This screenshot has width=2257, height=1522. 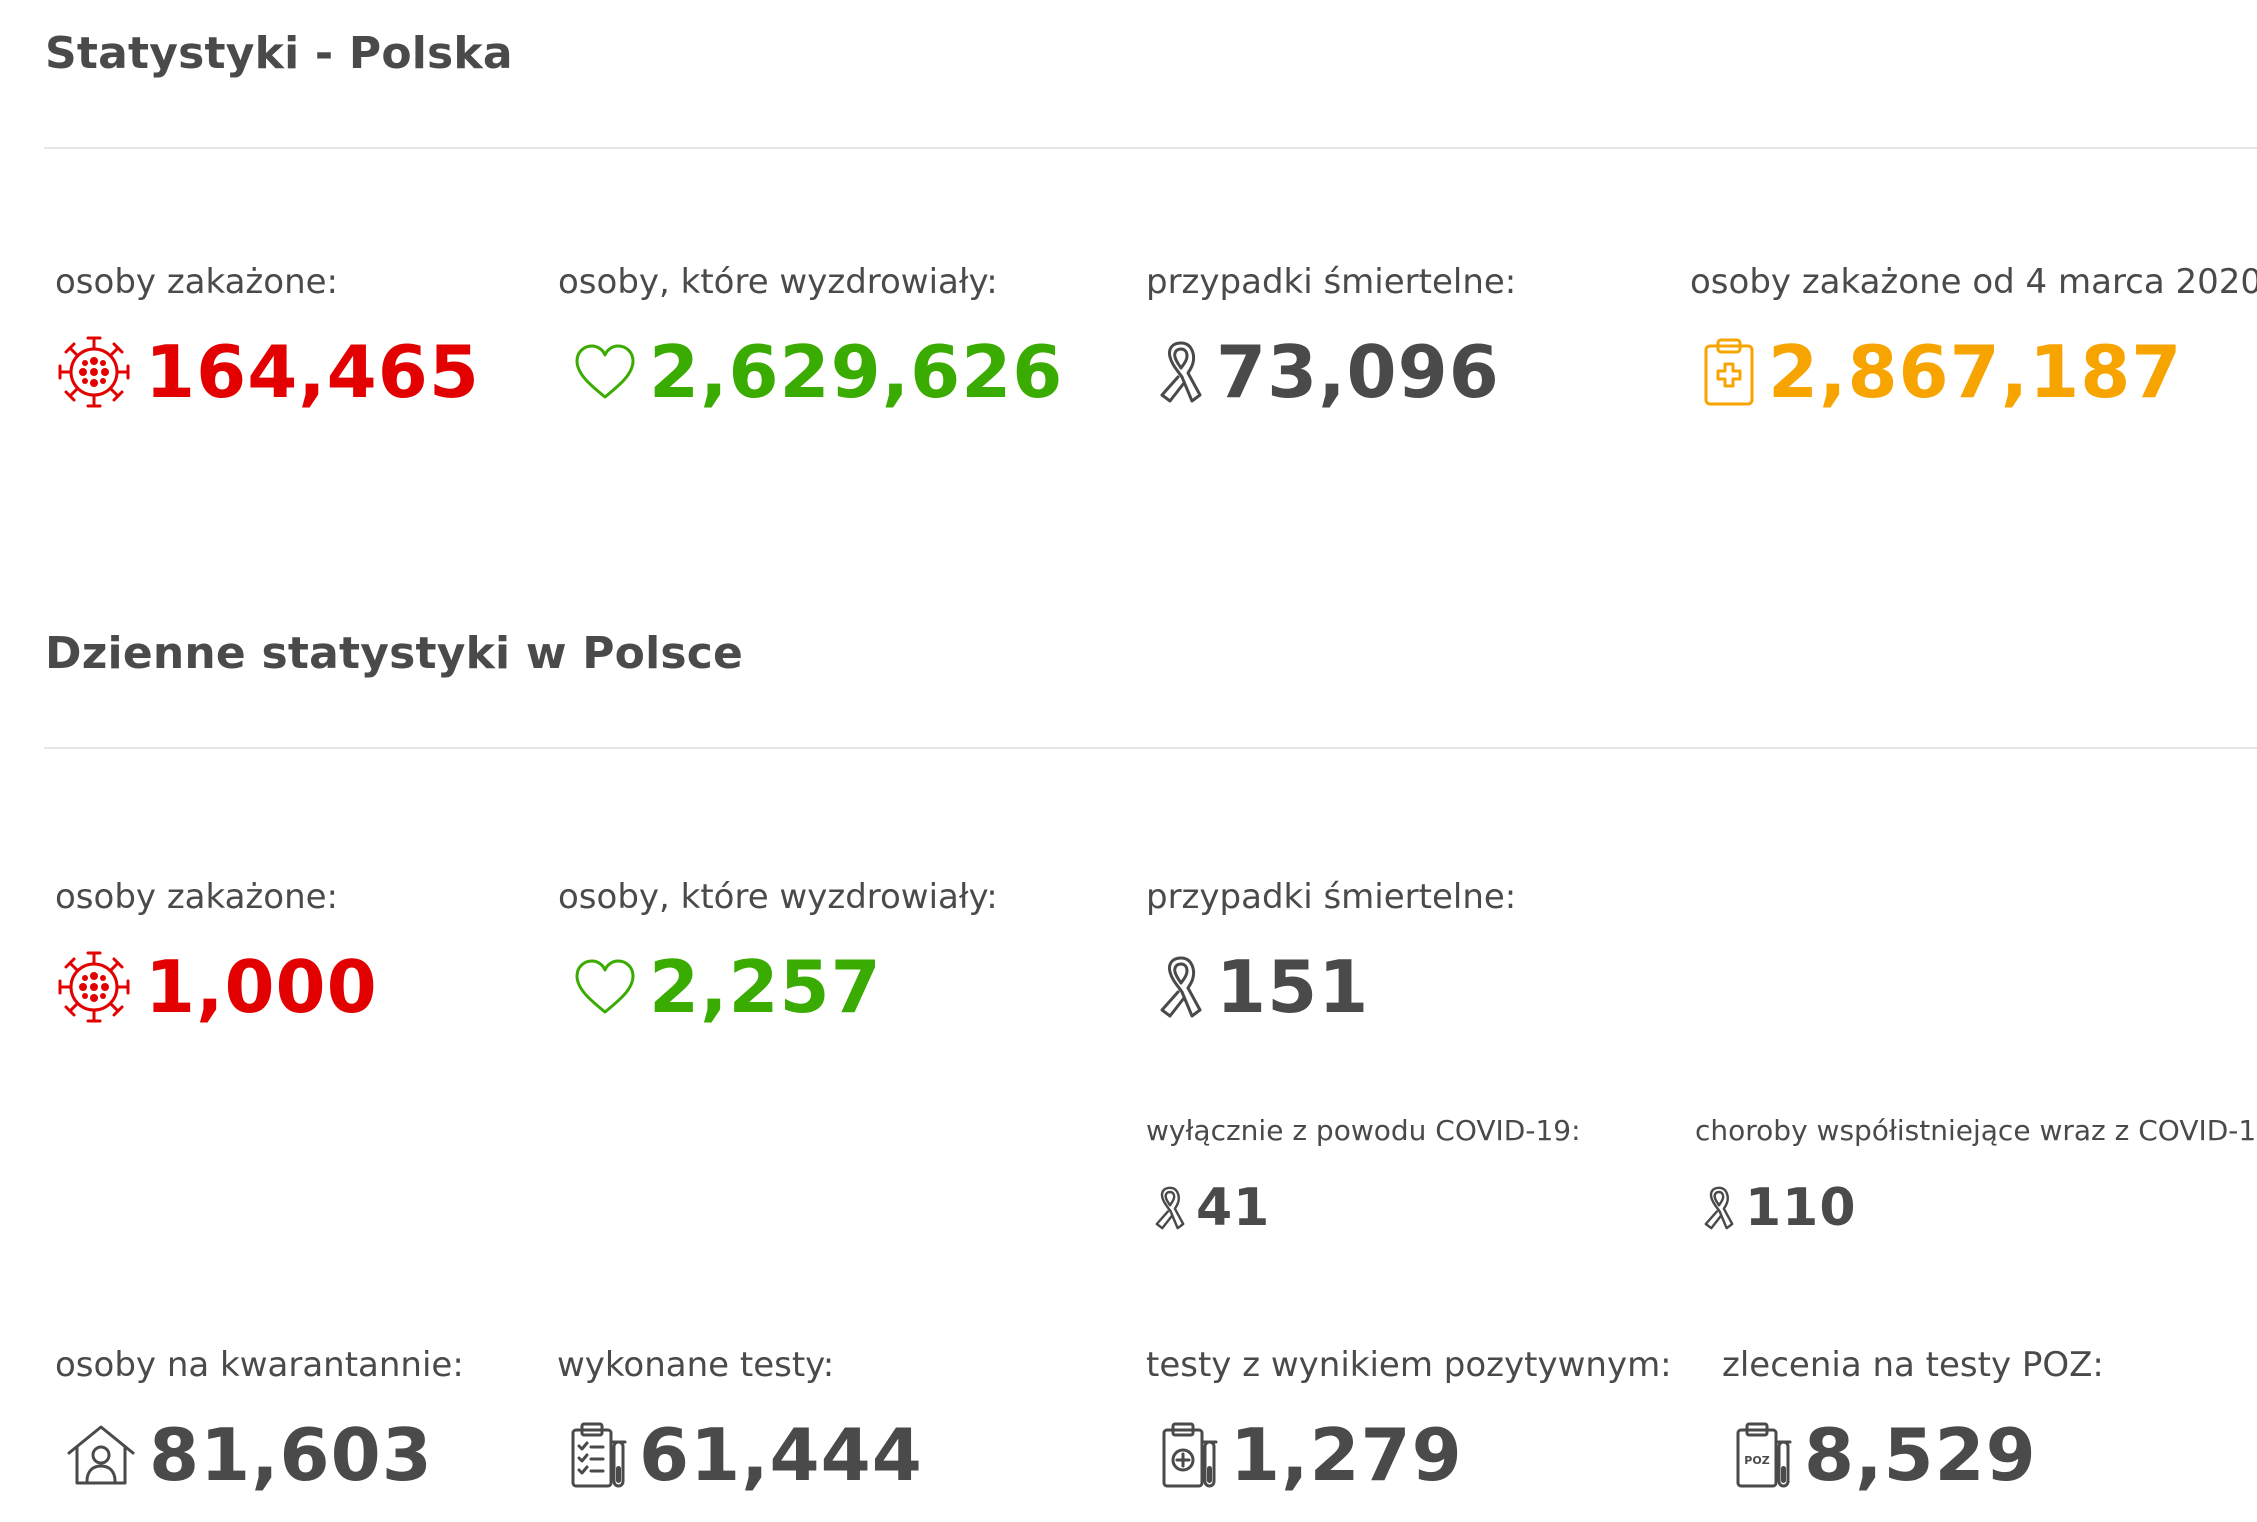 I want to click on total-stats-title: Statystyki - Polska, so click(x=279, y=53).